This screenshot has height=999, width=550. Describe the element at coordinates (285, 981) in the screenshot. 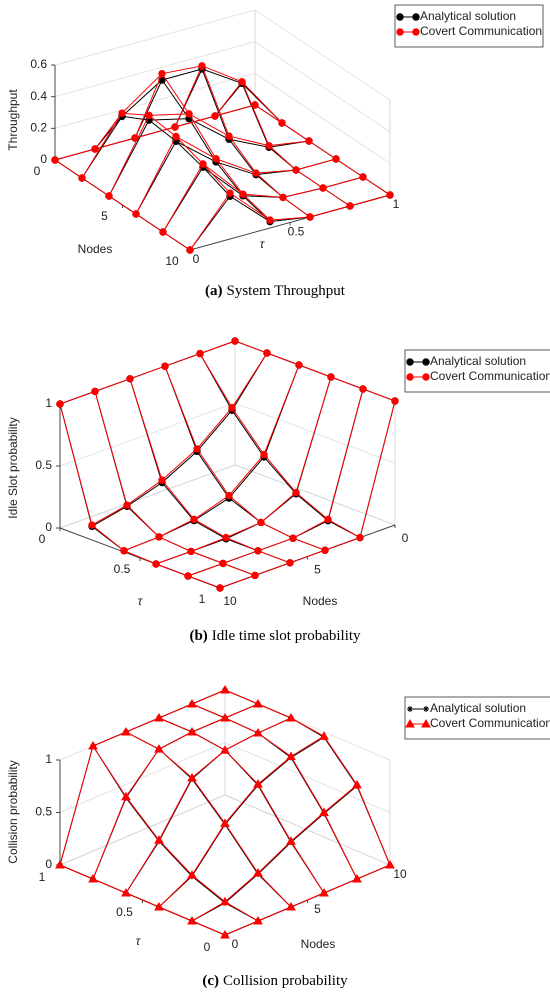

I see `caption-text: Collision probability` at that location.